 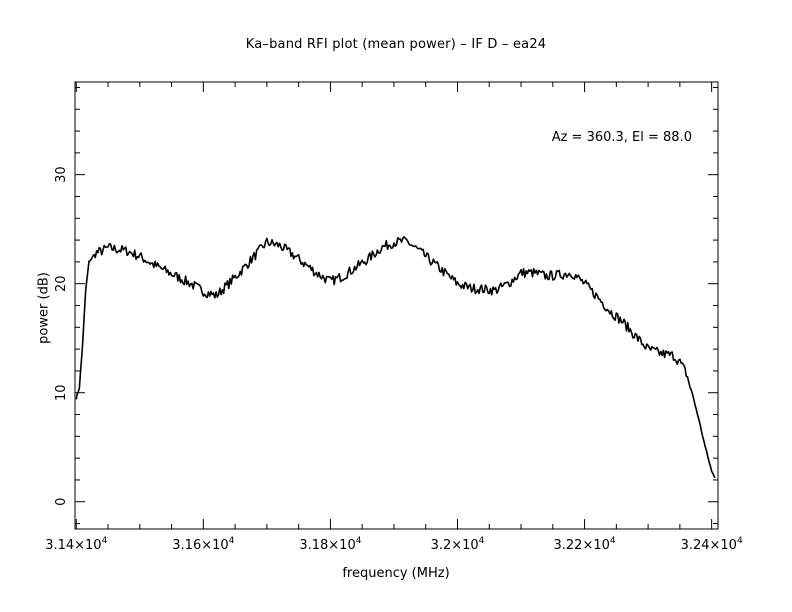 I want to click on x-tick-label: 3.16×104, so click(x=203, y=544).